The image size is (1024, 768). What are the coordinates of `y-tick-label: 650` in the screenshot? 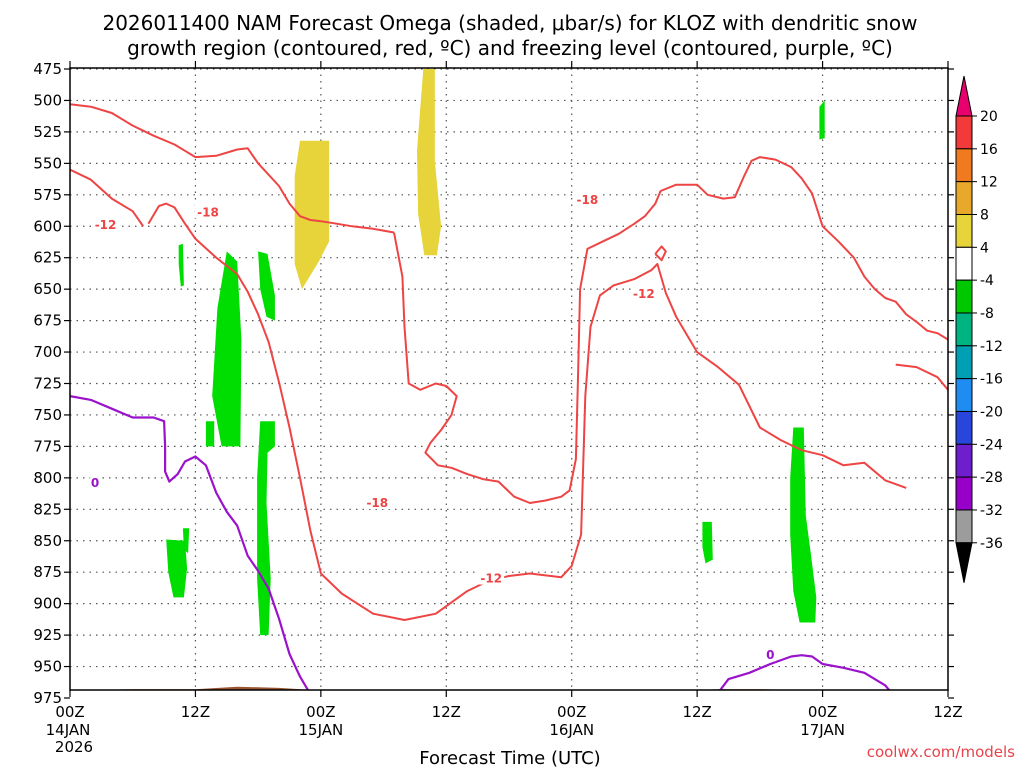 It's located at (47, 289).